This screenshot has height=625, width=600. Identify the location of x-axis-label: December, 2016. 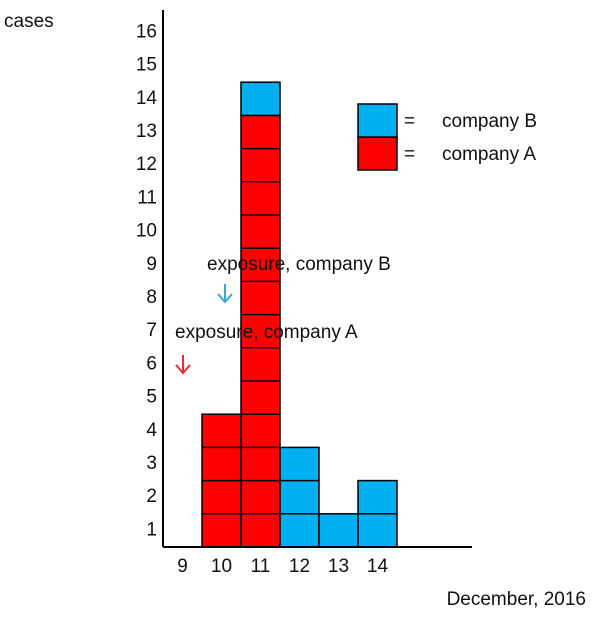
(516, 599).